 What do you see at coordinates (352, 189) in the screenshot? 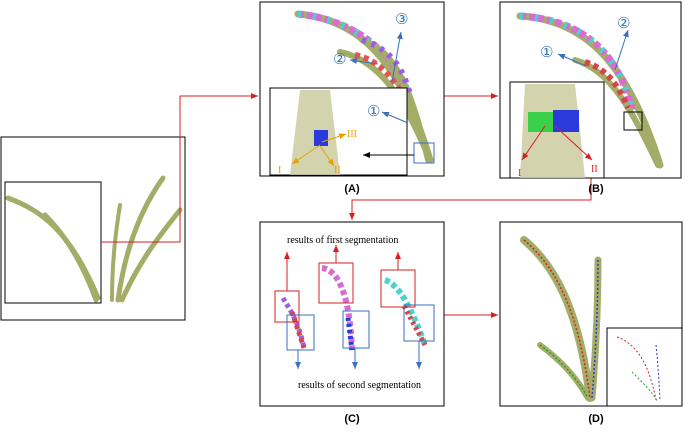
I see `panel-label: (A)` at bounding box center [352, 189].